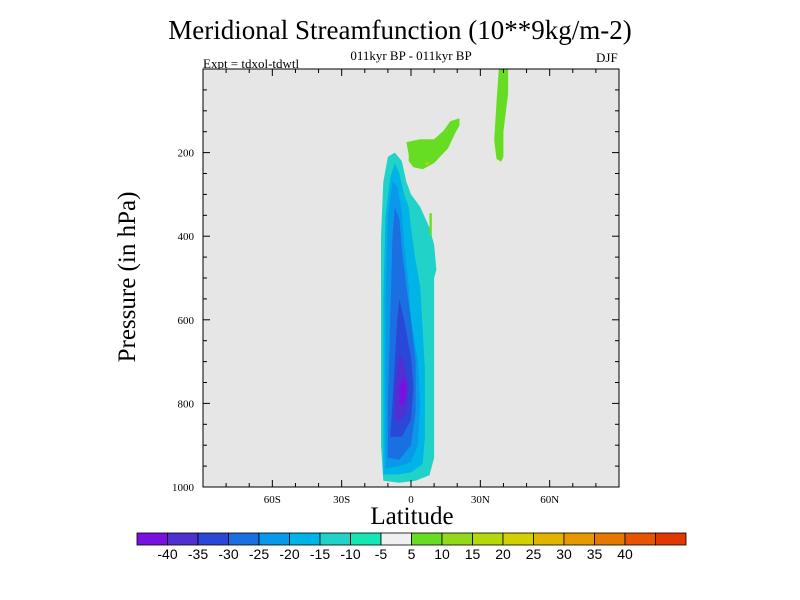  I want to click on y-tick-label: 600, so click(186, 321).